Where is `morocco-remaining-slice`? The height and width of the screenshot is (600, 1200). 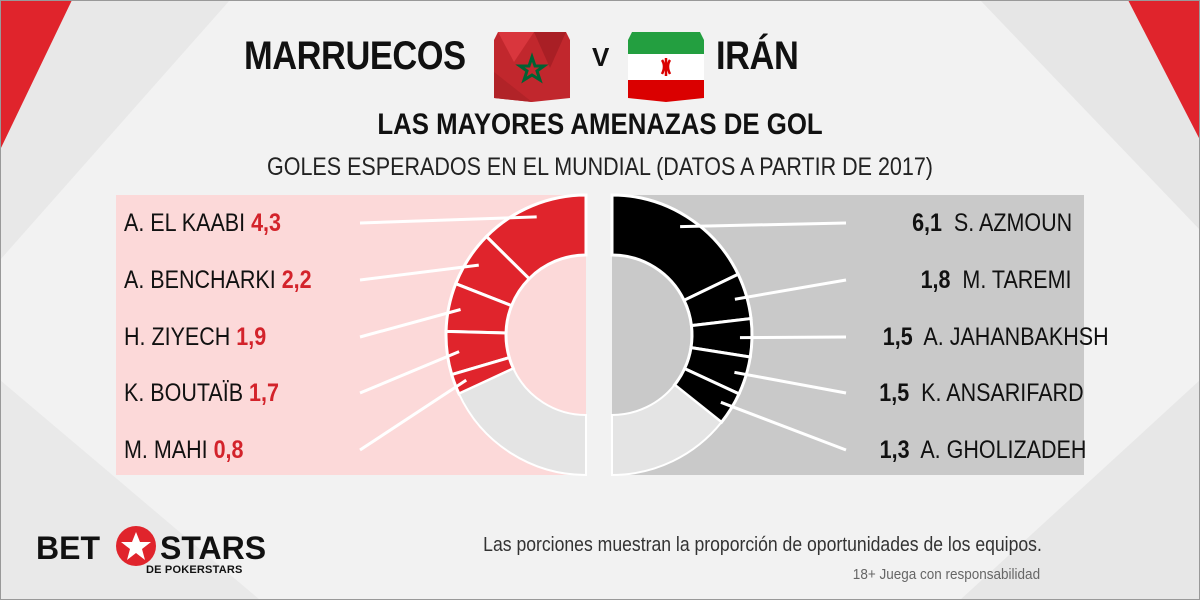
morocco-remaining-slice is located at coordinates (522, 422).